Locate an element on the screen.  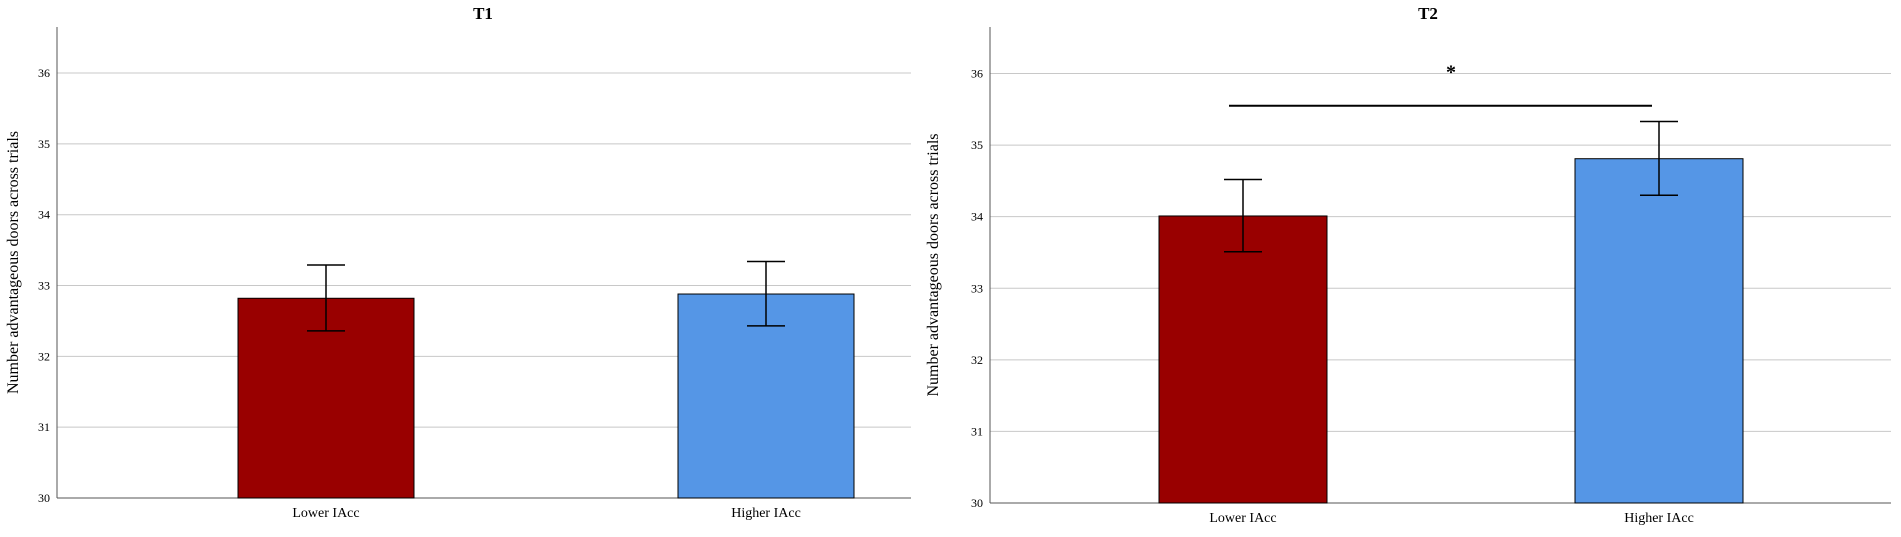
chart-title: T2 is located at coordinates (1428, 13).